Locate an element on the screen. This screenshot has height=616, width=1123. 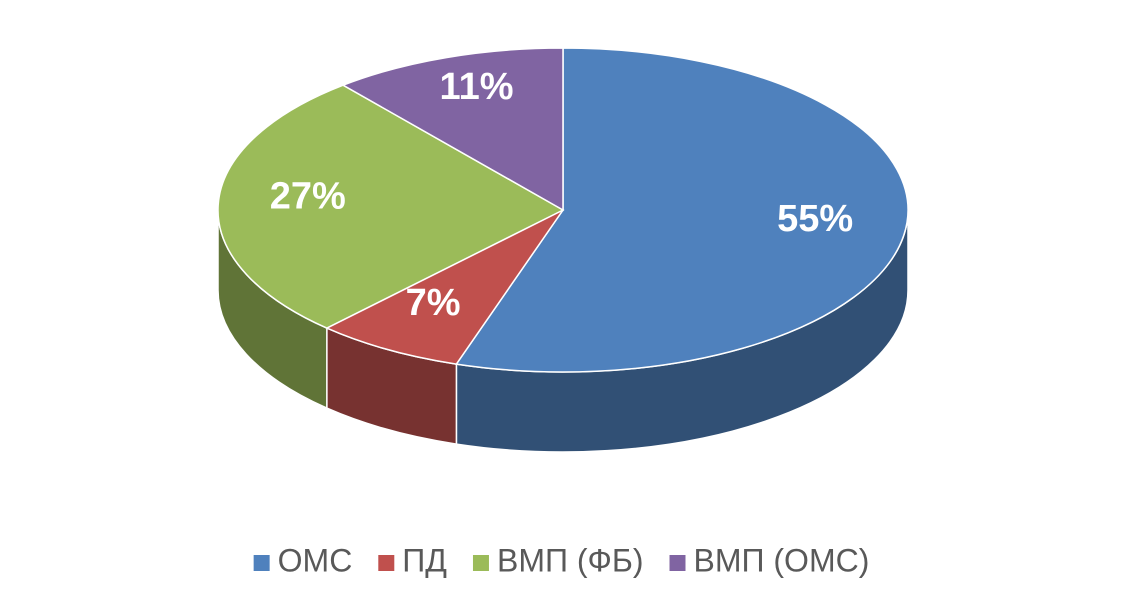
legend: ОМС ПД ВМП (ФБ) ВМП (ОМС) is located at coordinates (561, 560).